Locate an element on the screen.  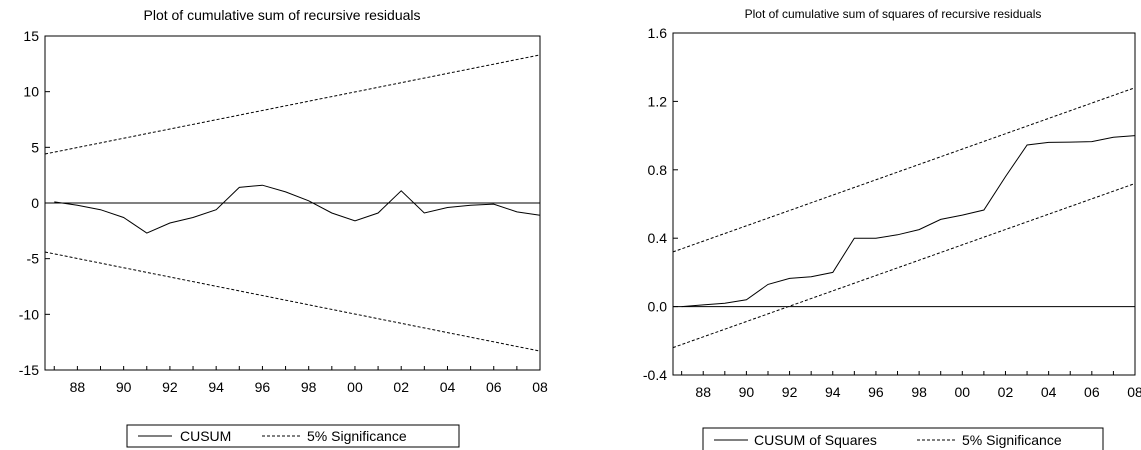
cusum-squares-x-tick-label: 00 is located at coordinates (963, 392).